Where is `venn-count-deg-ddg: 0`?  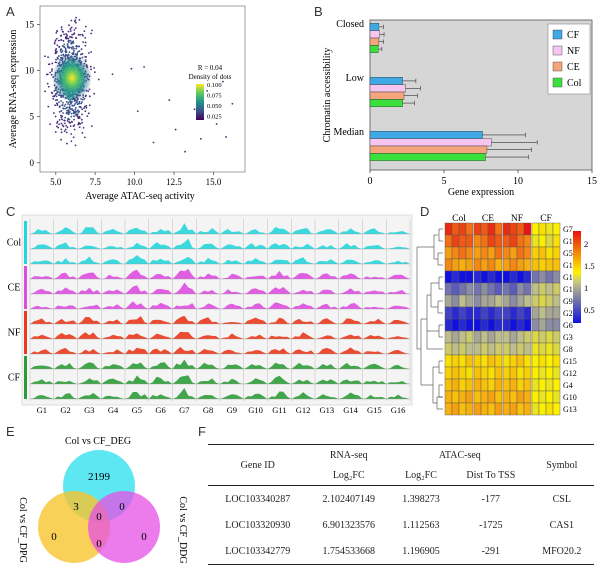
venn-count-deg-ddg: 0 is located at coordinates (122, 507).